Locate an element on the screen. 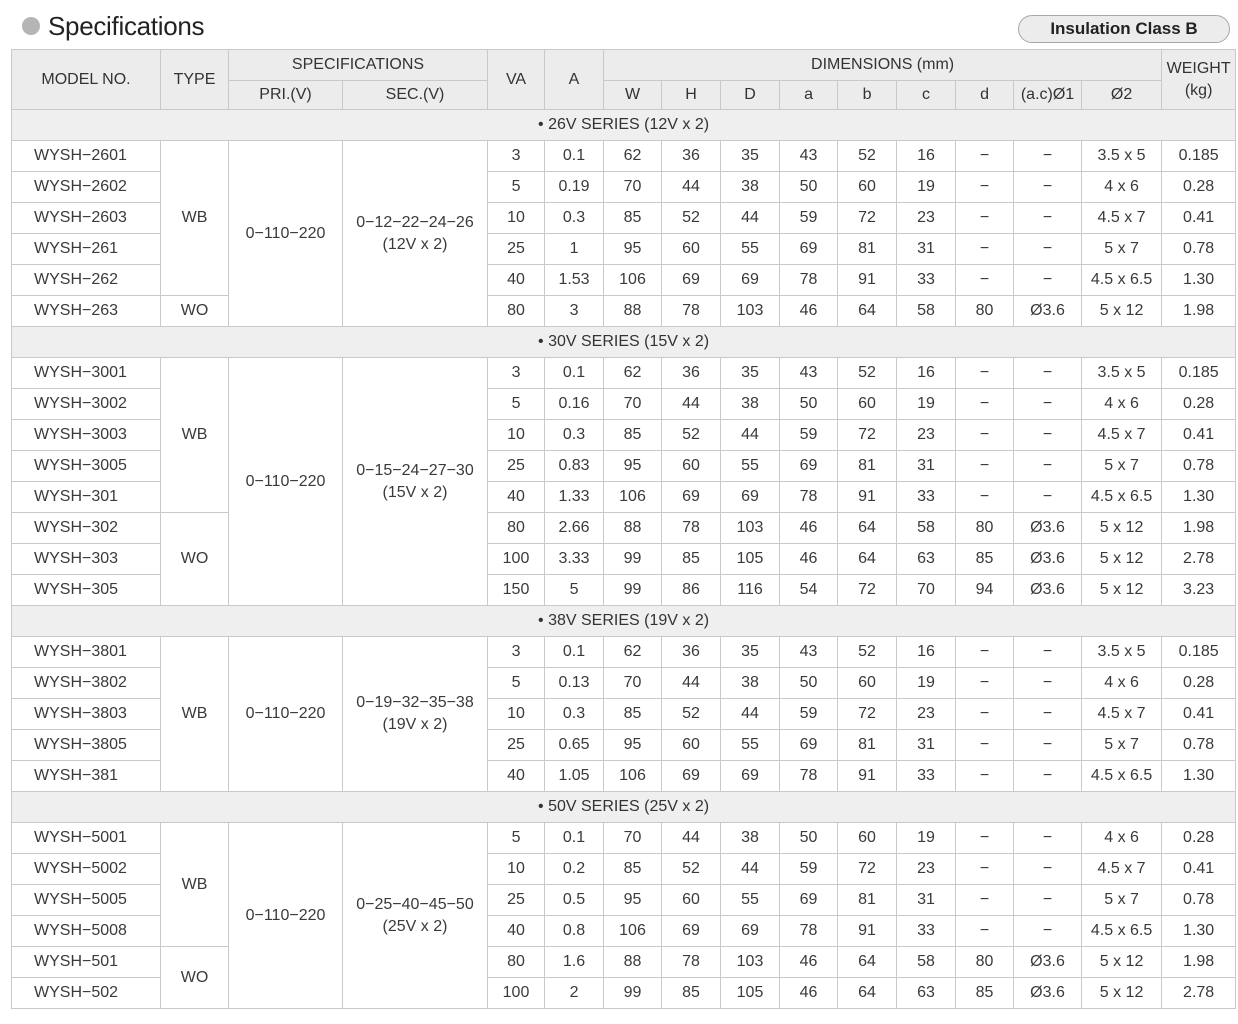 The image size is (1238, 1024). a-dim-cell: 46 is located at coordinates (809, 993).